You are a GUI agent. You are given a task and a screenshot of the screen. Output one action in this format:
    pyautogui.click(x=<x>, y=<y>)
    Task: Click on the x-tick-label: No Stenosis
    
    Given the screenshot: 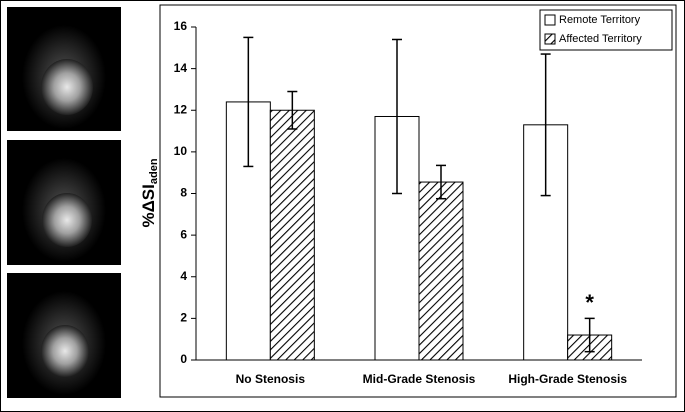 What is the action you would take?
    pyautogui.click(x=271, y=379)
    